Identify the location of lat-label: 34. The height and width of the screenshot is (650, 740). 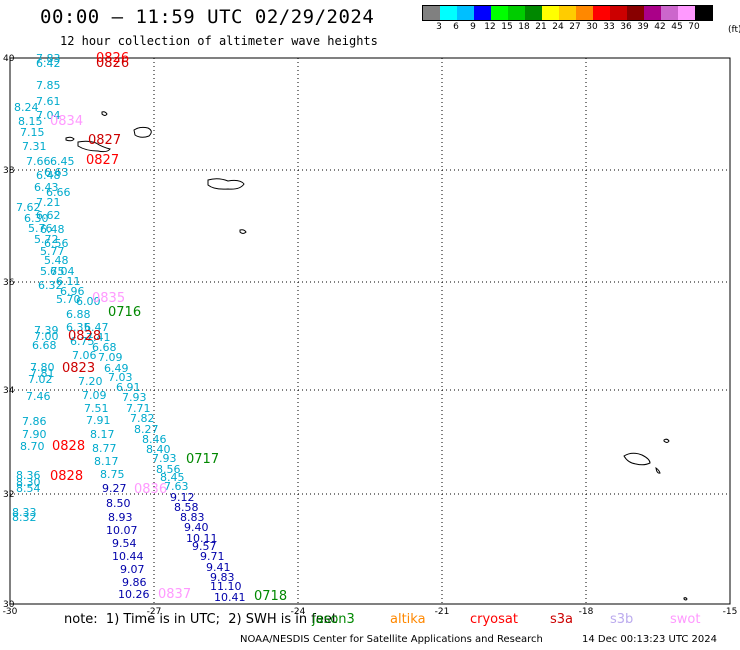
(9, 391).